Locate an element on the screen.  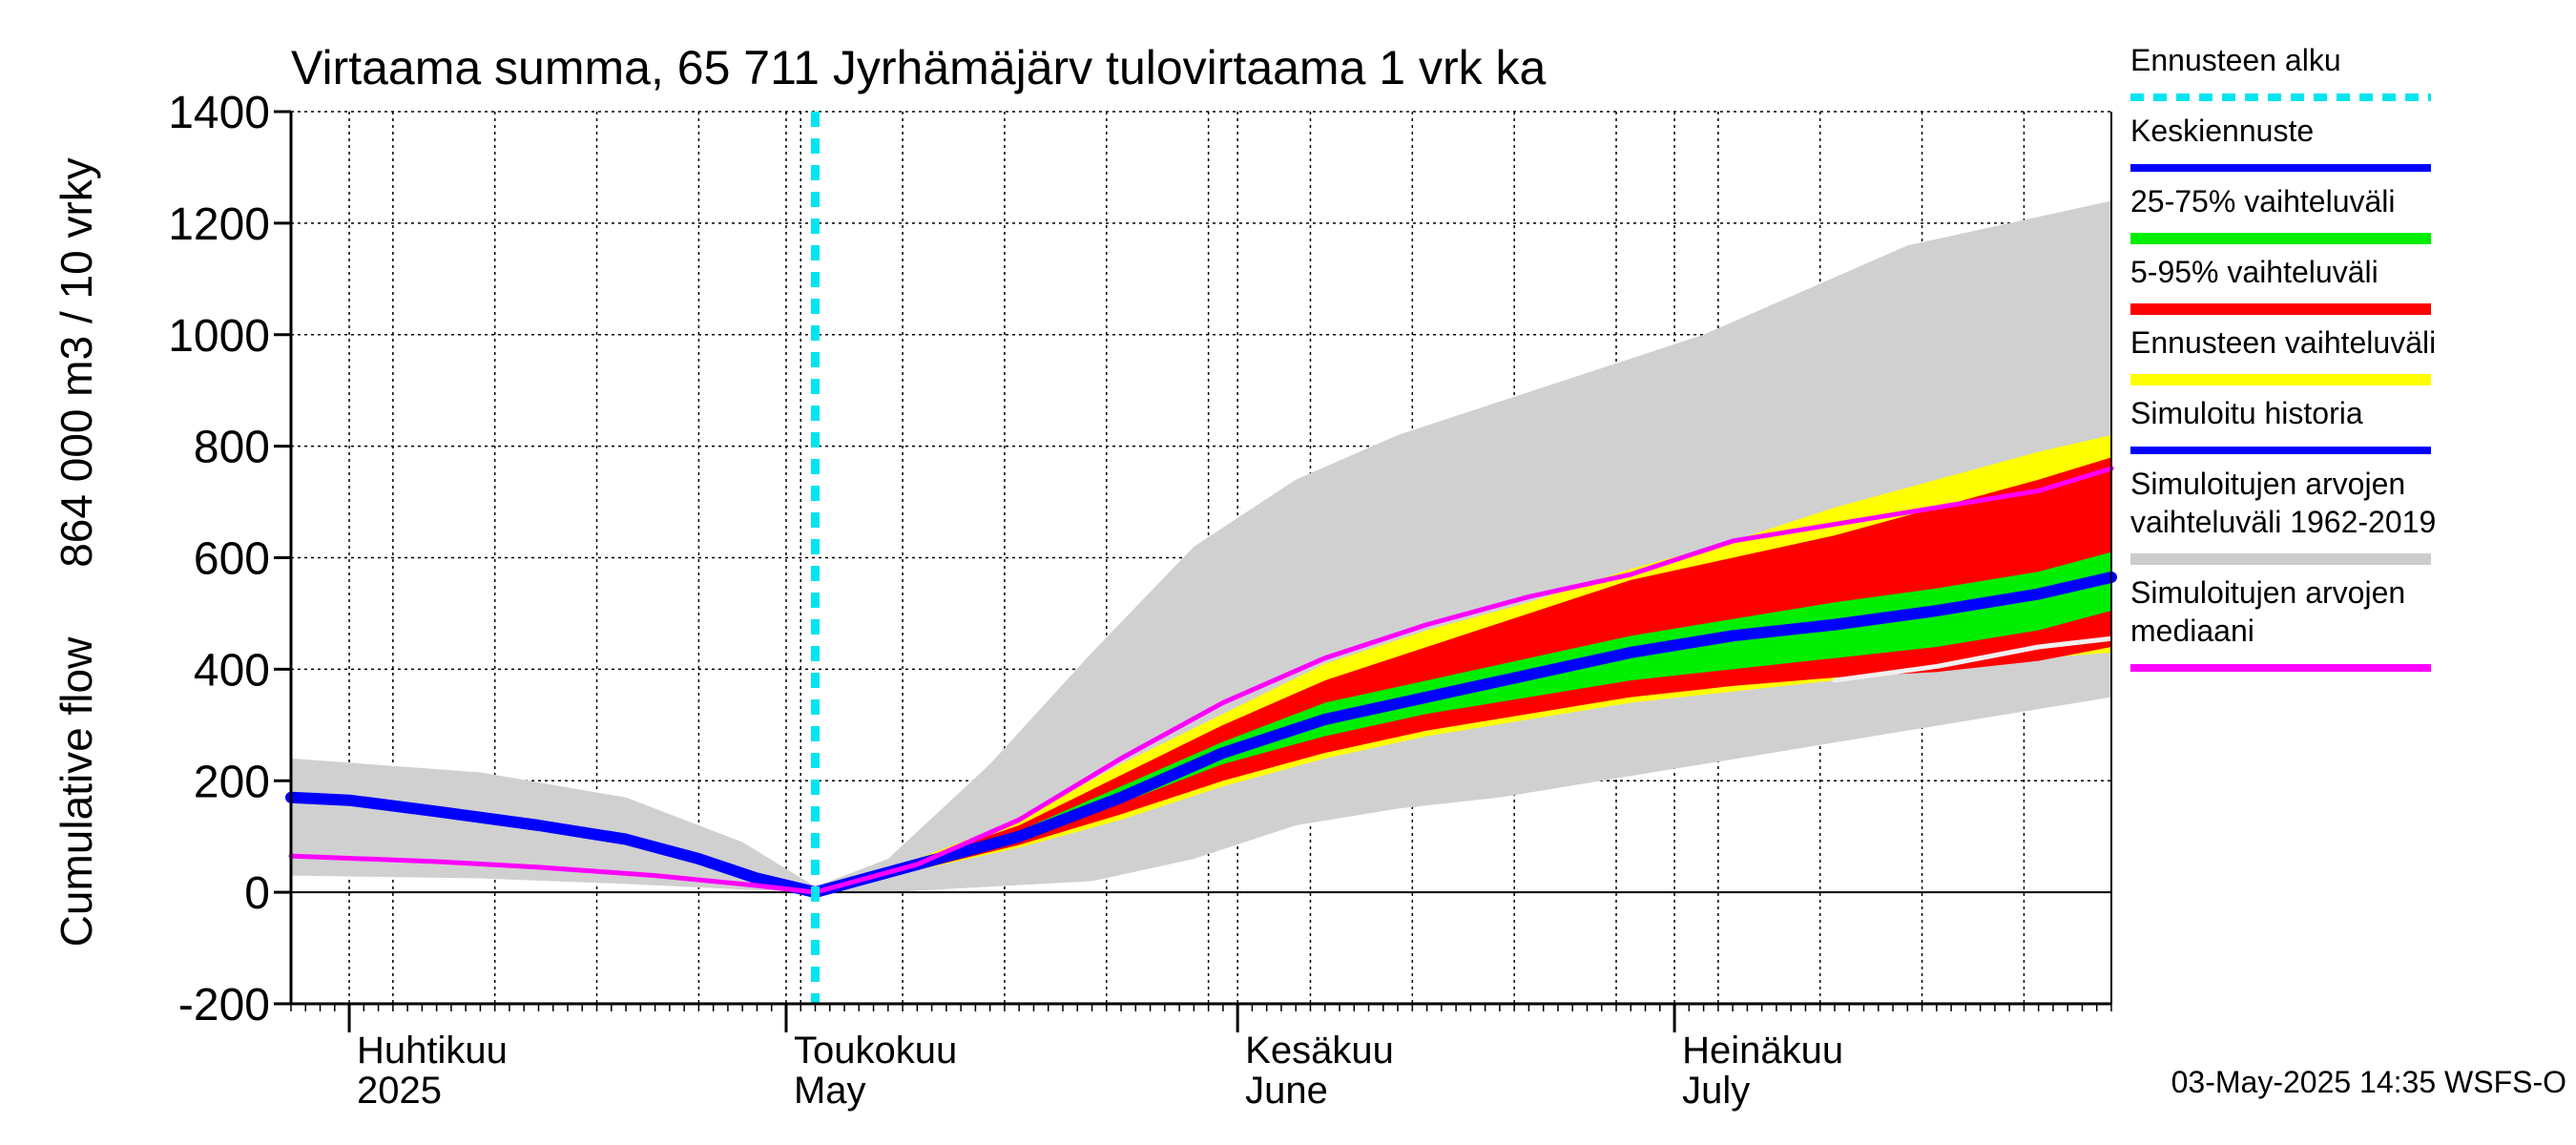
y-tick-label: 1400 is located at coordinates (219, 113).